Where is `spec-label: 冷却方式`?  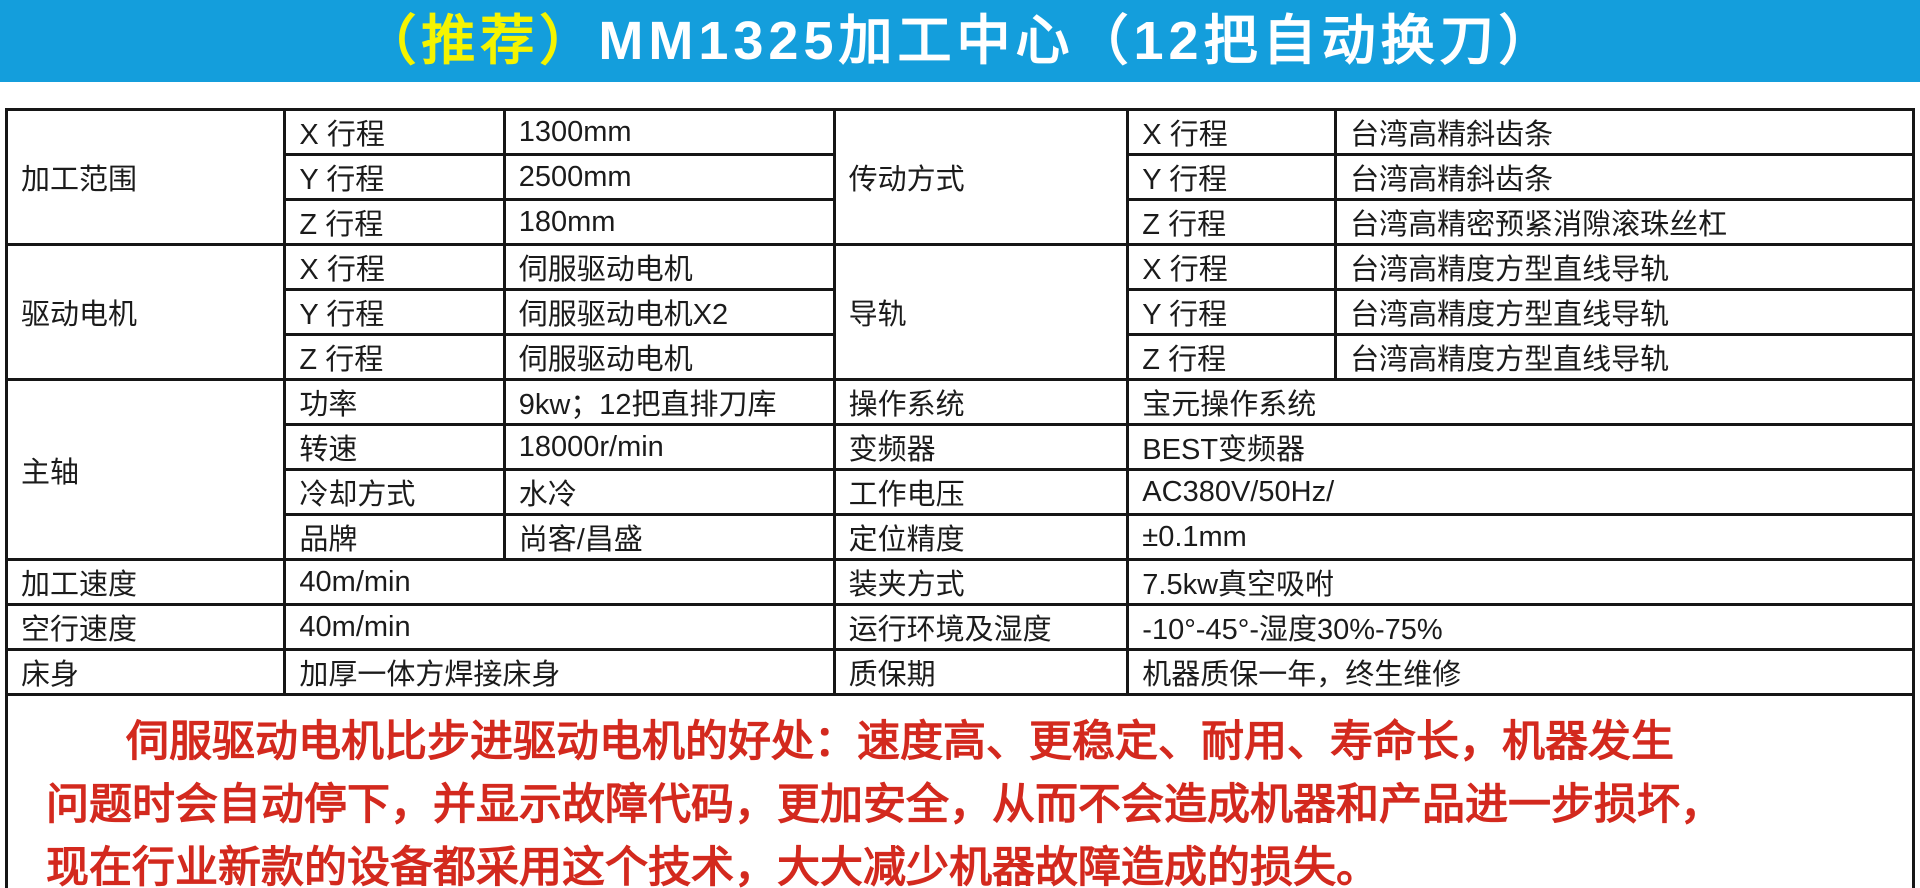 spec-label: 冷却方式 is located at coordinates (394, 492).